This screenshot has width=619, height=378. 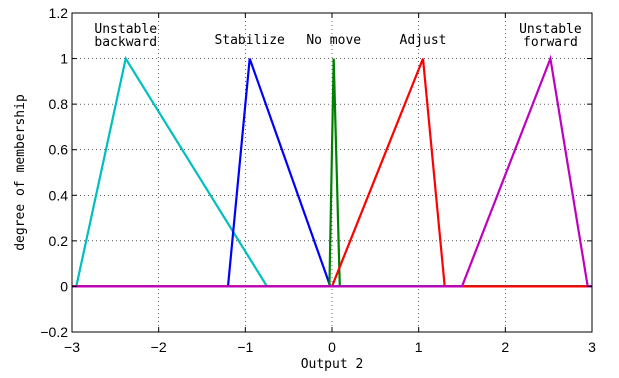 I want to click on series-label-4: Adjust, so click(x=423, y=40).